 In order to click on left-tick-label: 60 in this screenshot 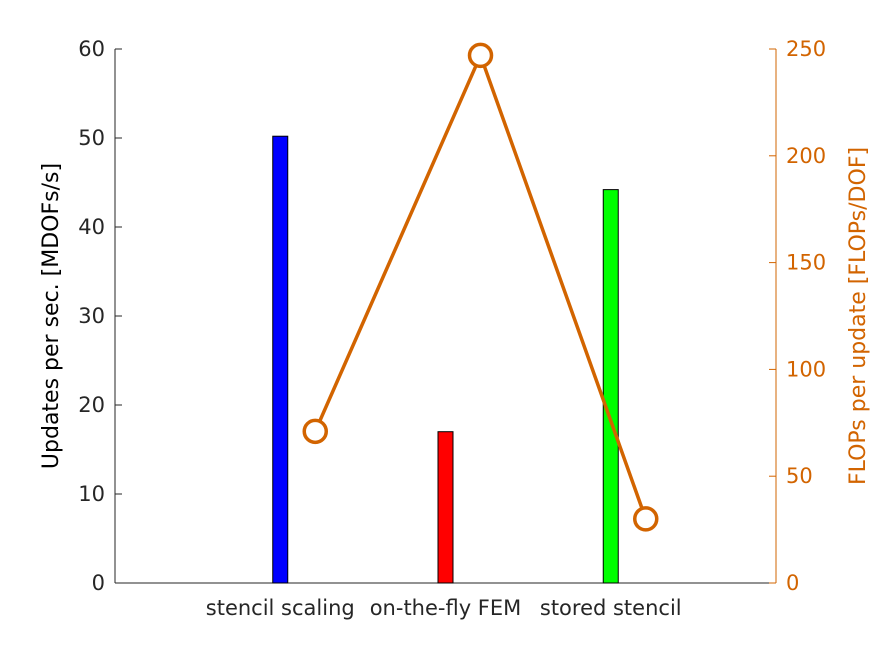, I will do `click(91, 49)`.